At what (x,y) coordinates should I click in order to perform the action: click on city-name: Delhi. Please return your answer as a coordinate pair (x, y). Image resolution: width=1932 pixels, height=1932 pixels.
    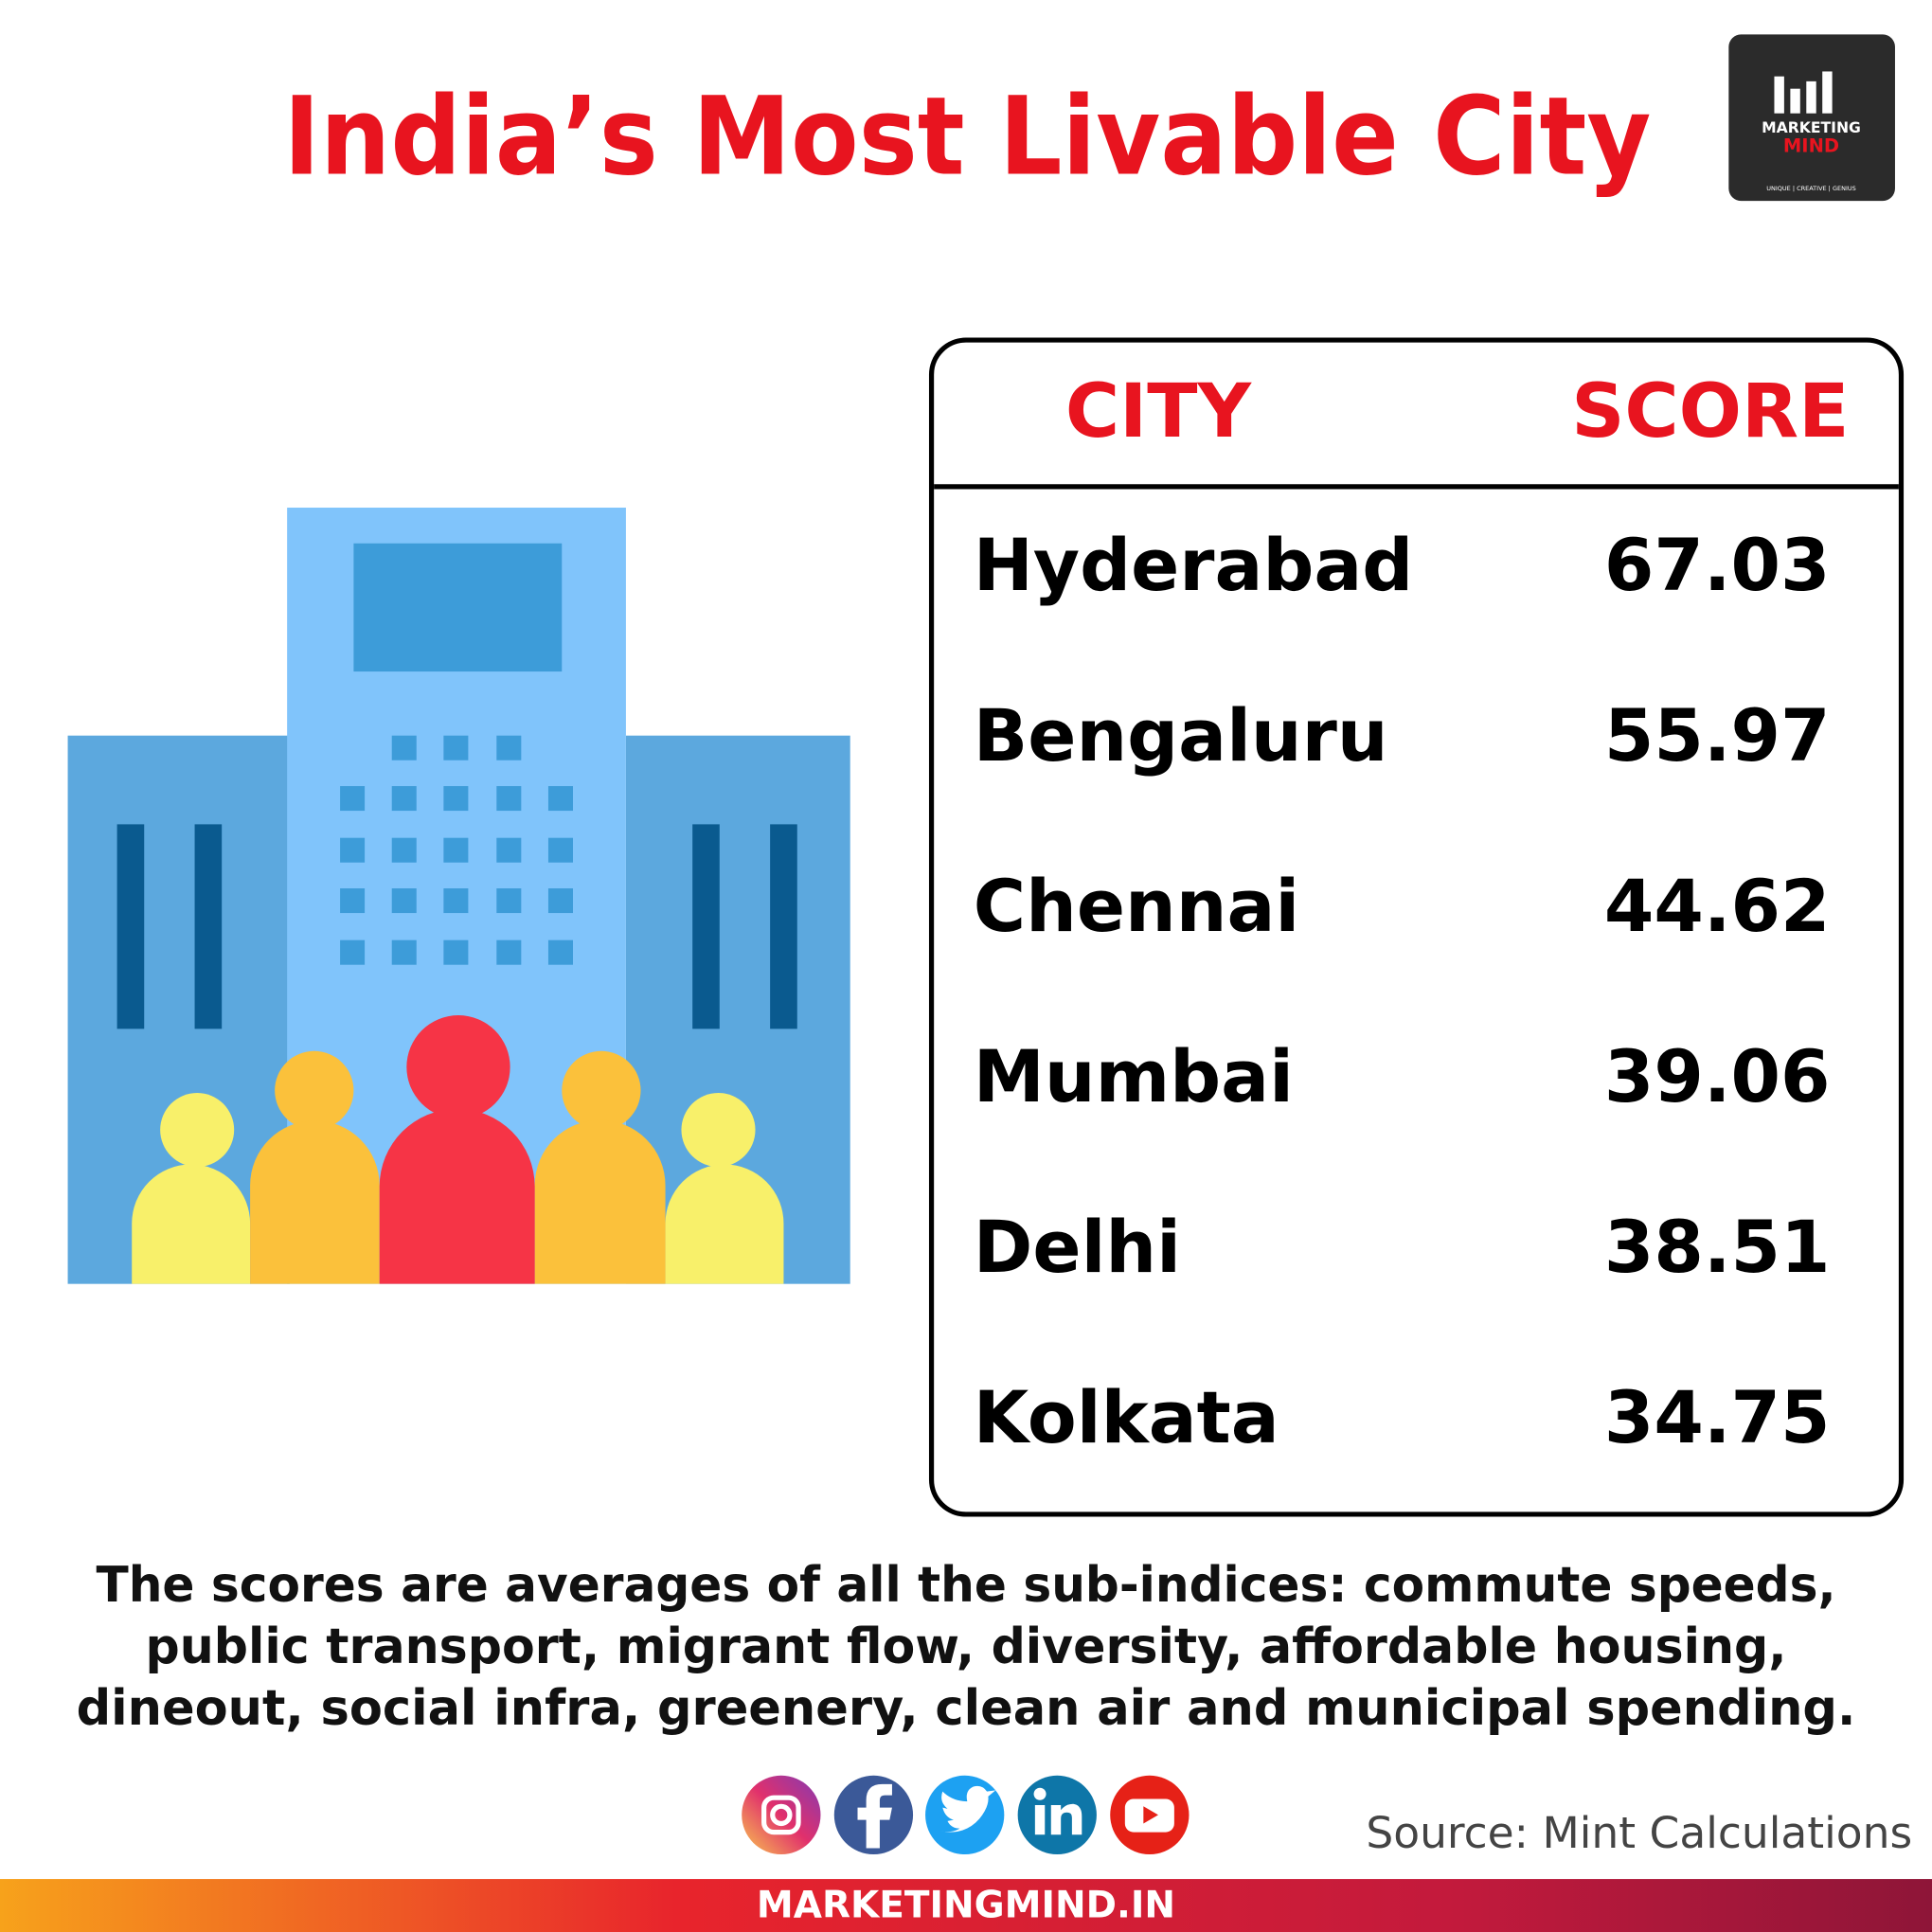
    Looking at the image, I should click on (1077, 1247).